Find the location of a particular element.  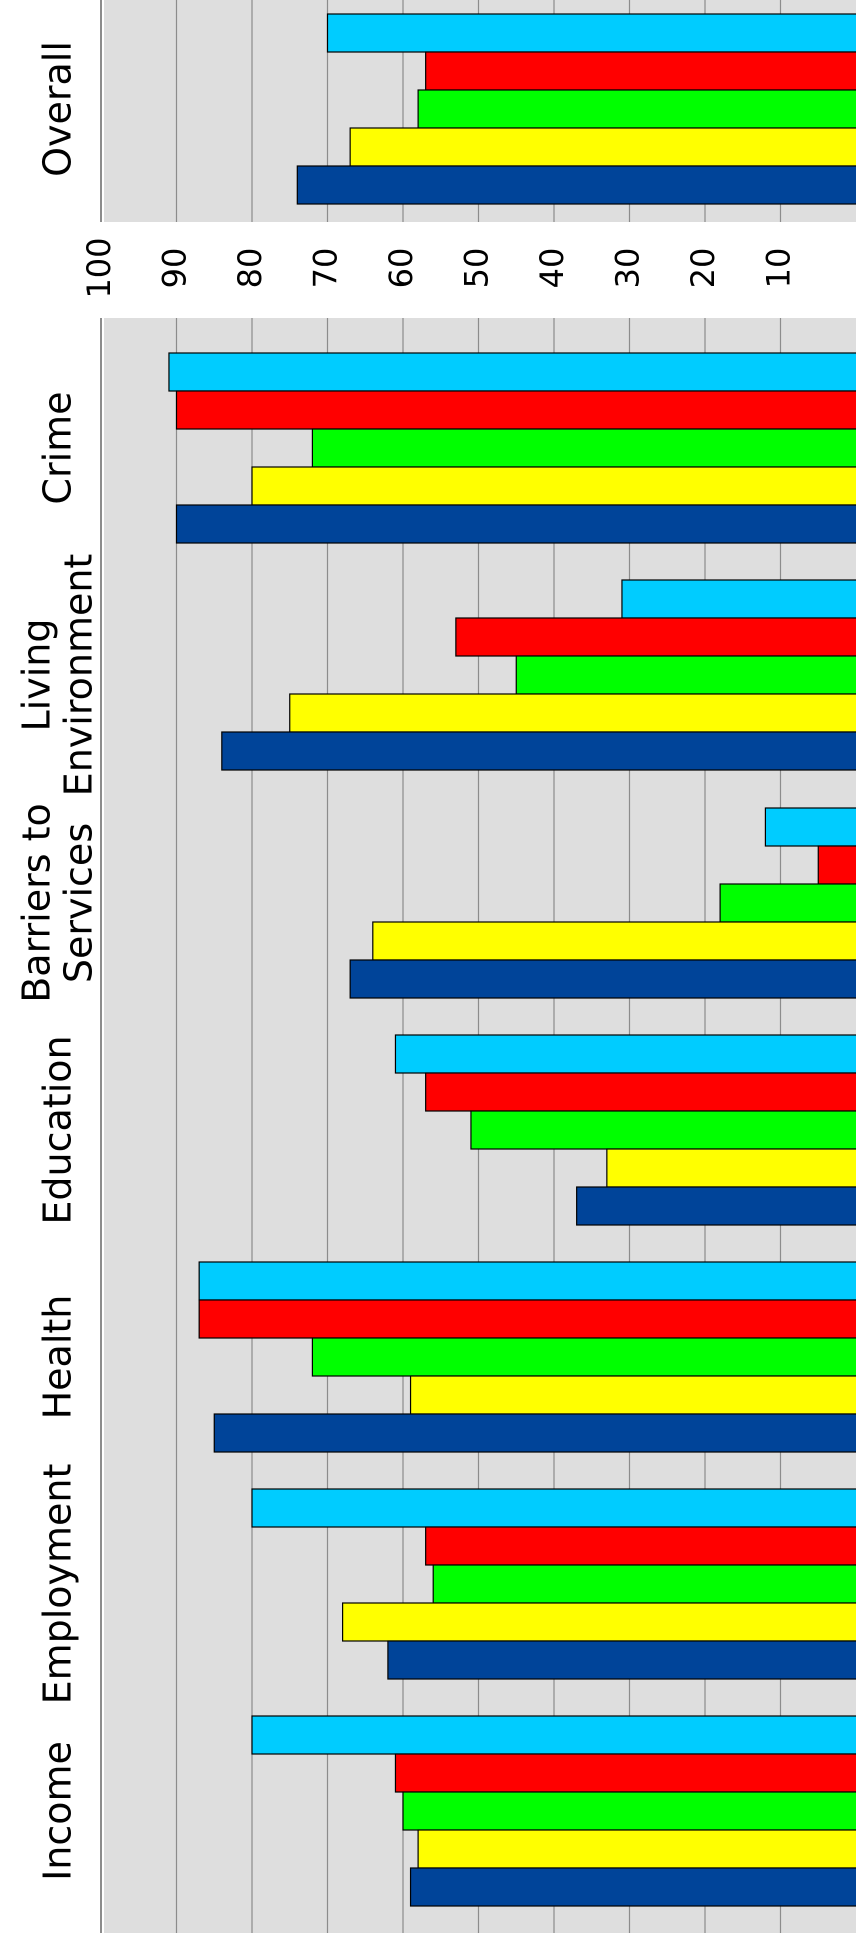

category-label: Environment is located at coordinates (79, 675).